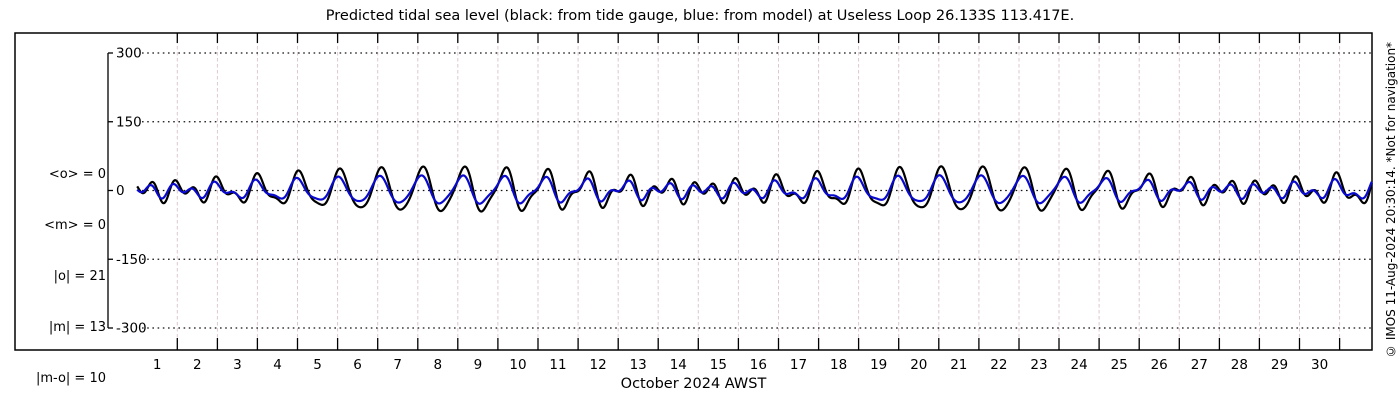 Image resolution: width=1400 pixels, height=400 pixels. Describe the element at coordinates (1239, 365) in the screenshot. I see `x-tick-label: 28` at that location.